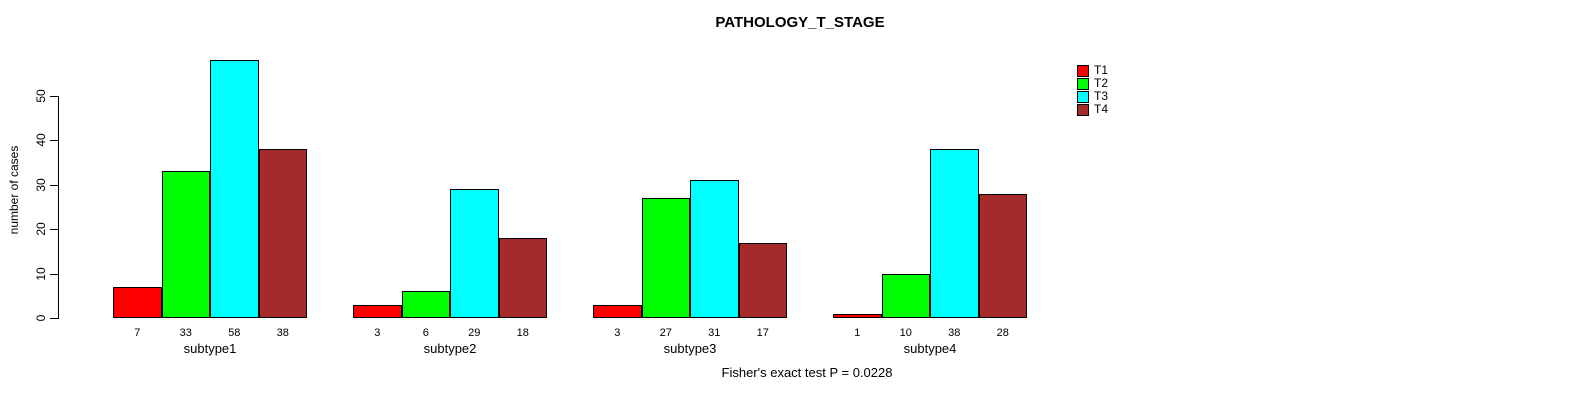 This screenshot has height=400, width=1590. I want to click on legend-swatch-t2, so click(1083, 83).